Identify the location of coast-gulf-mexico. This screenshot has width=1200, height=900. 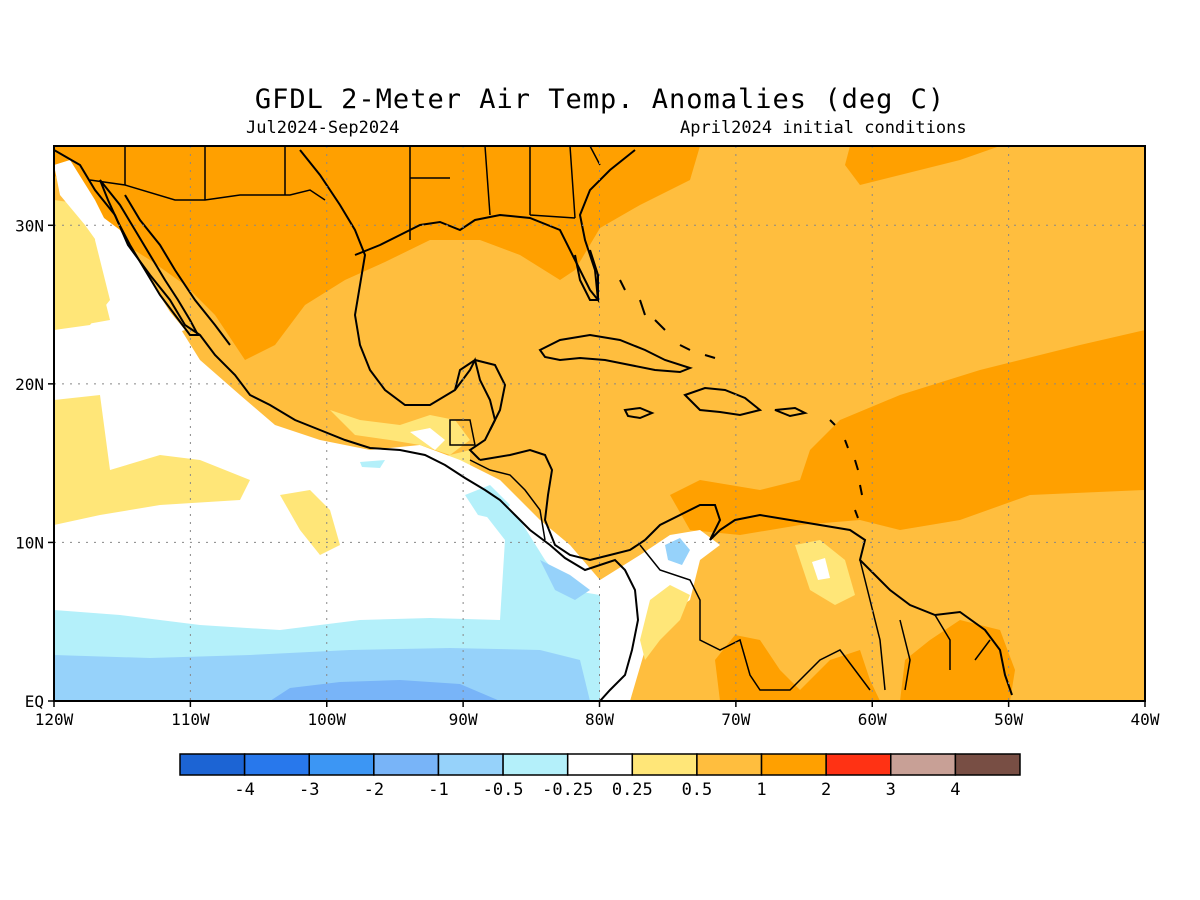
(398, 305).